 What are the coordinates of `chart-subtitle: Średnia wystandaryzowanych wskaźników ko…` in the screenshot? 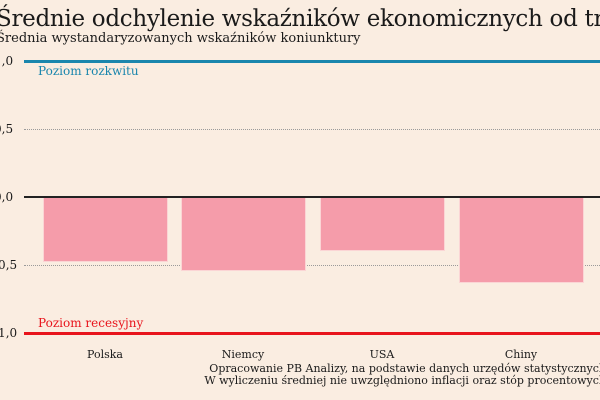 It's located at (180, 38).